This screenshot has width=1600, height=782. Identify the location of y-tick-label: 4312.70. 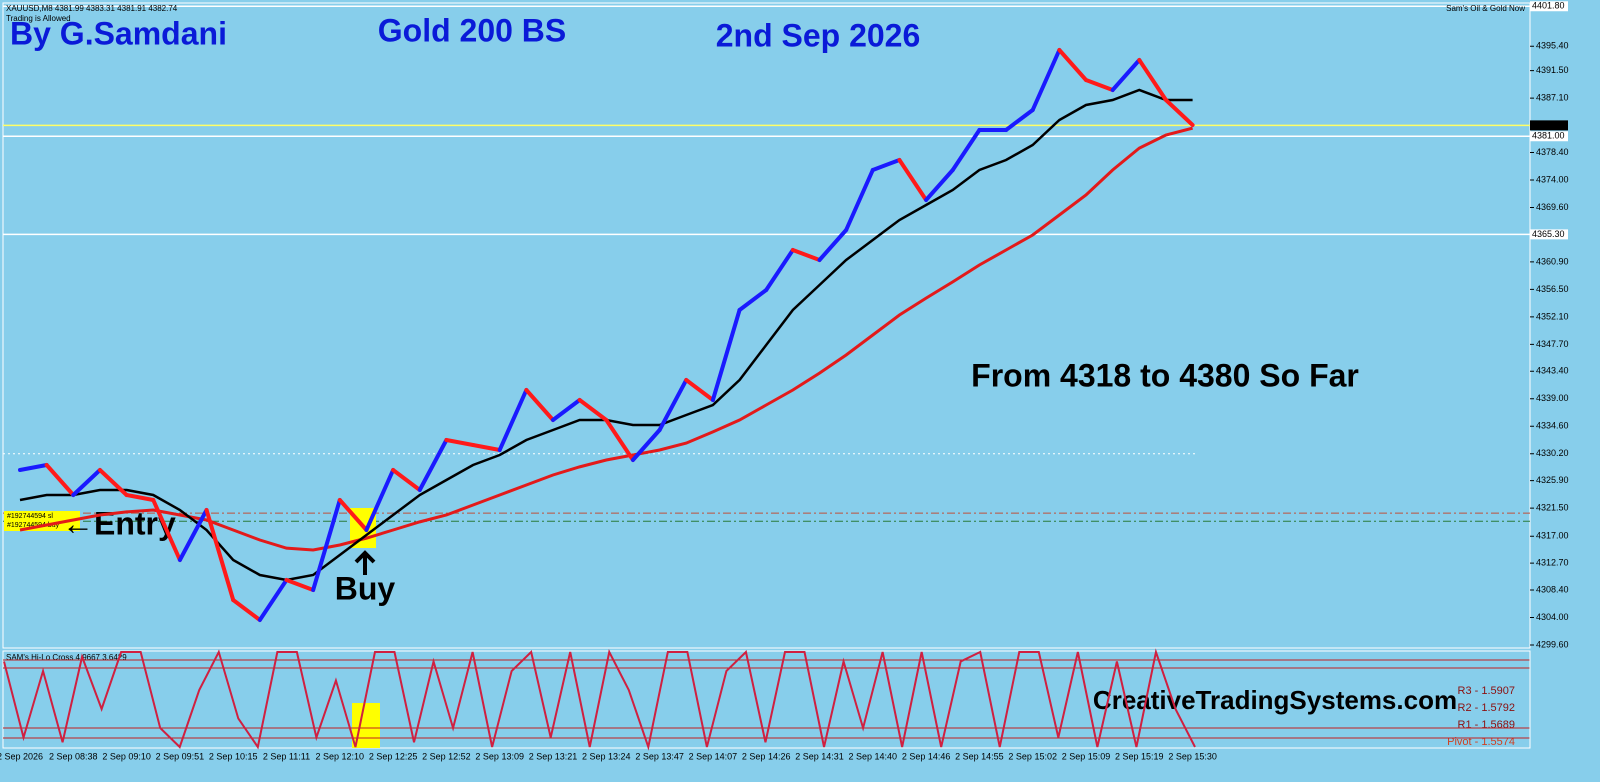
(1552, 563).